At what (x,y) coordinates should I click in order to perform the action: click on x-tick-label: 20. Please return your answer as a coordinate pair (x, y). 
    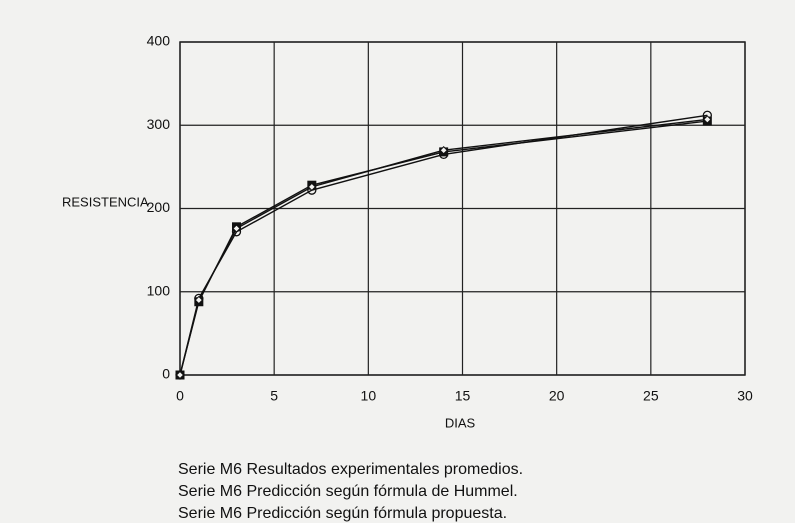
    Looking at the image, I should click on (557, 396).